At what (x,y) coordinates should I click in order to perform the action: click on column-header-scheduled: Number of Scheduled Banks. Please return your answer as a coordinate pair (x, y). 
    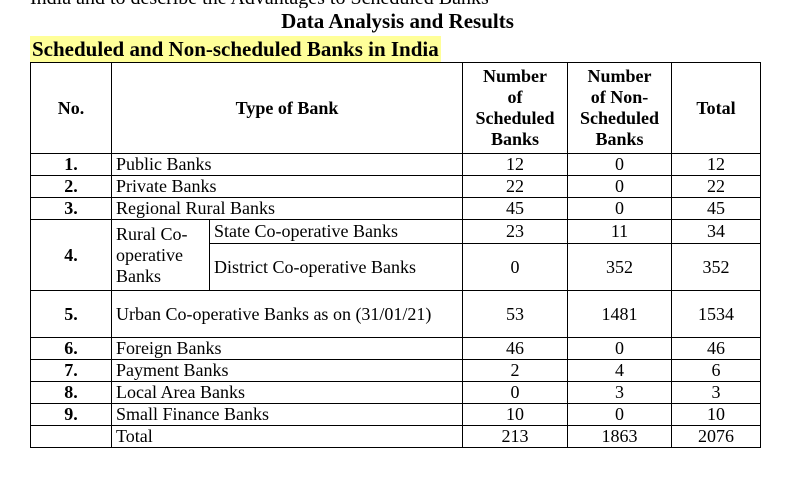
    Looking at the image, I should click on (515, 108).